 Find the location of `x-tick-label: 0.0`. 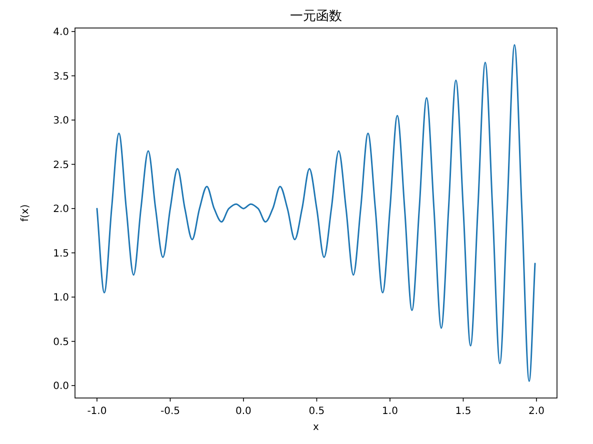

x-tick-label: 0.0 is located at coordinates (244, 411).